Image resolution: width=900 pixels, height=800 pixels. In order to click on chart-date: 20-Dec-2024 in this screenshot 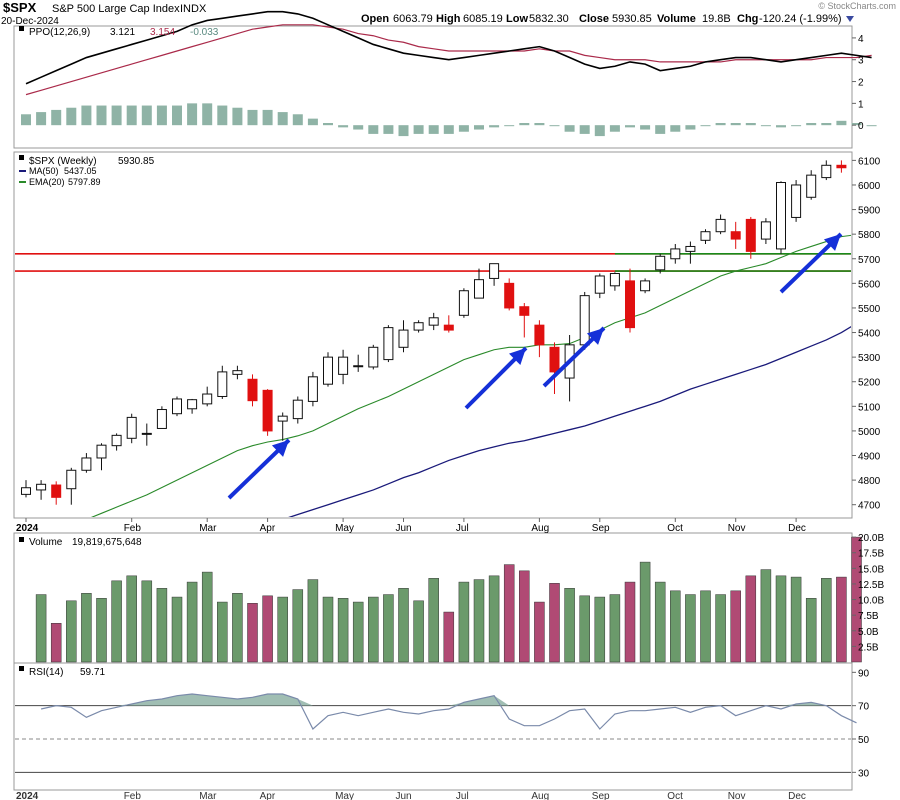, I will do `click(30, 21)`.